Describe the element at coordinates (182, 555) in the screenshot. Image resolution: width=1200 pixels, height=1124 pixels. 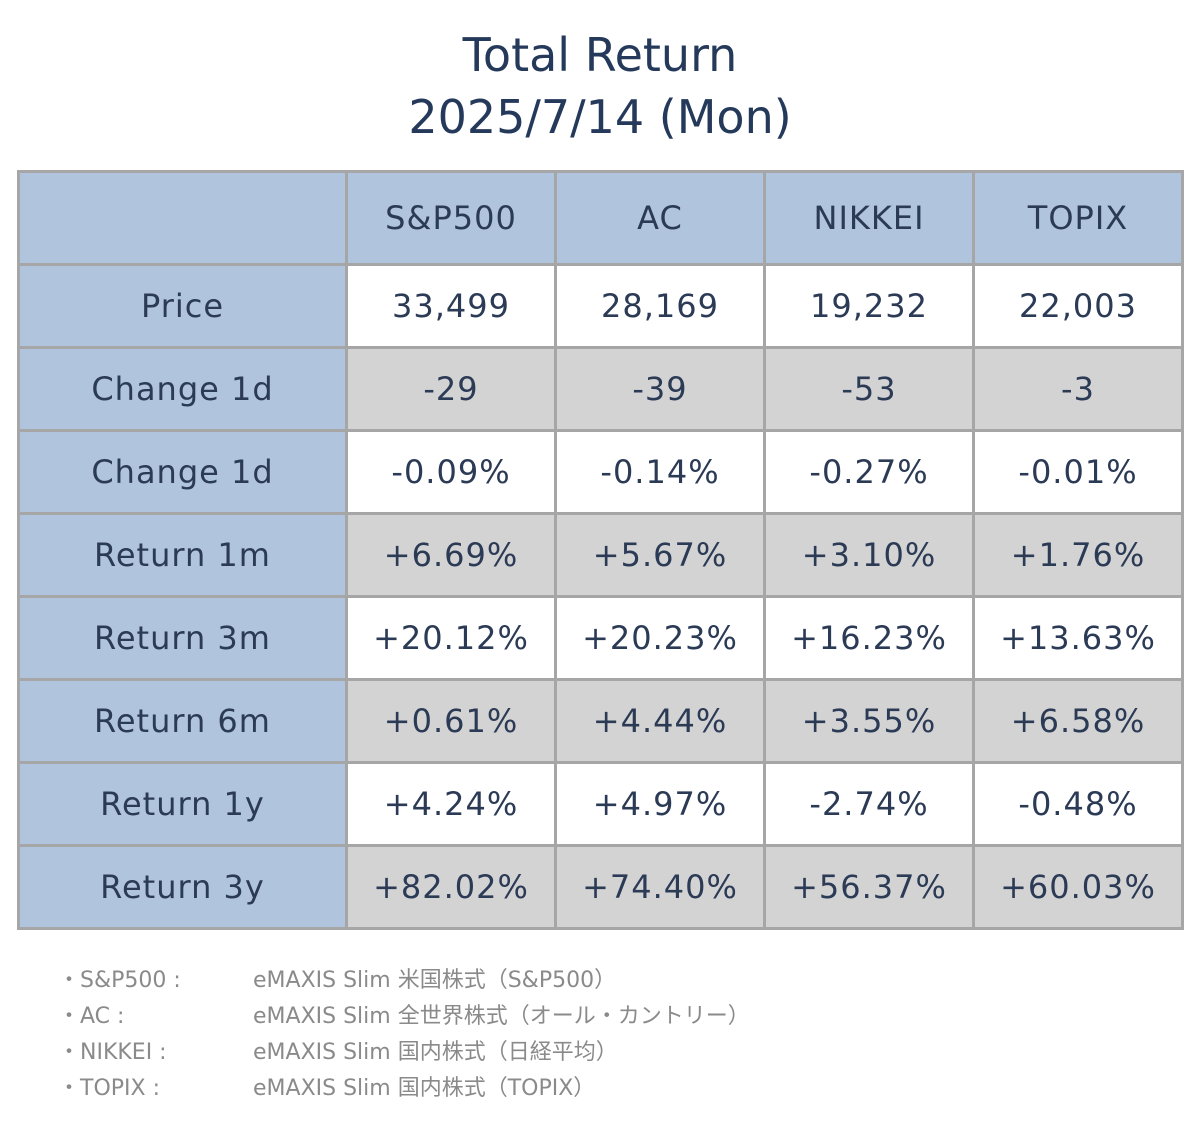
I see `row-label-cell: Return 1m` at that location.